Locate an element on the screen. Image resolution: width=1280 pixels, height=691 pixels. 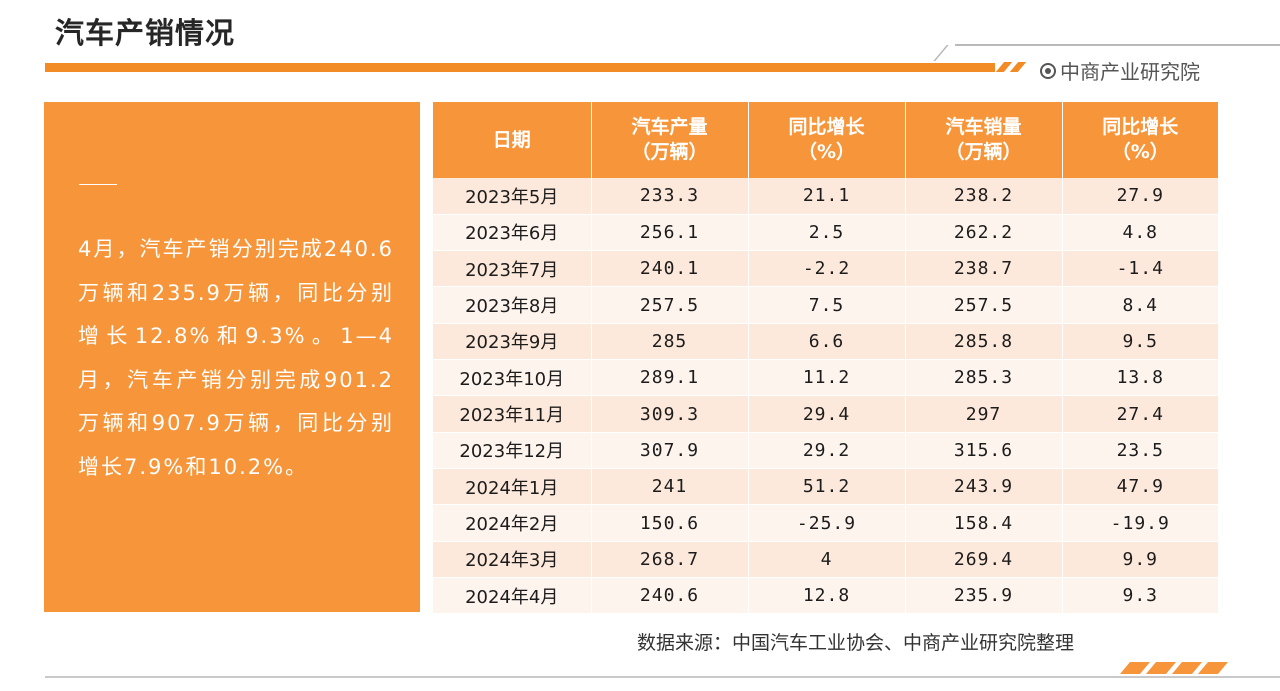
cell-sales-yoy: 23.5 is located at coordinates (1140, 451).